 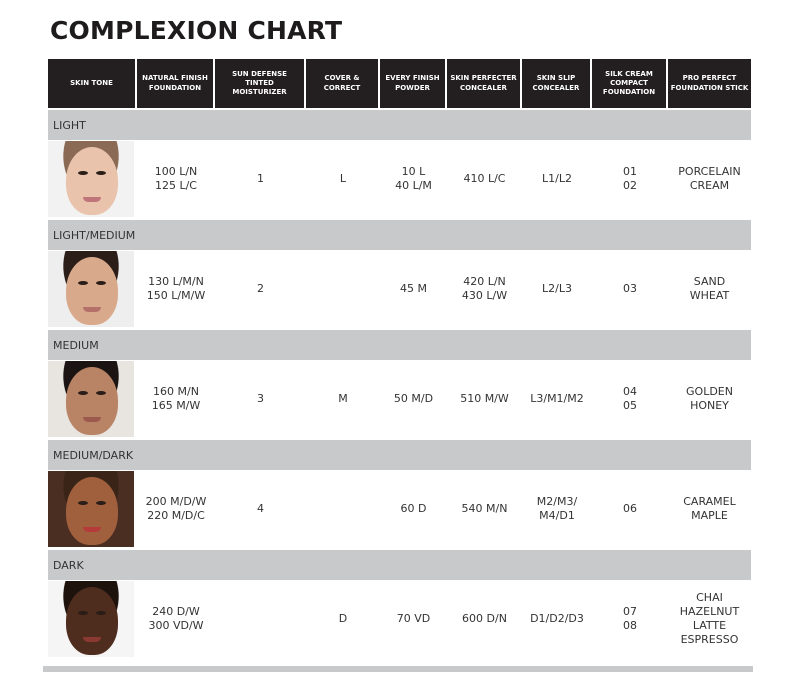 What do you see at coordinates (413, 288) in the screenshot?
I see `shade-cell: 45 M` at bounding box center [413, 288].